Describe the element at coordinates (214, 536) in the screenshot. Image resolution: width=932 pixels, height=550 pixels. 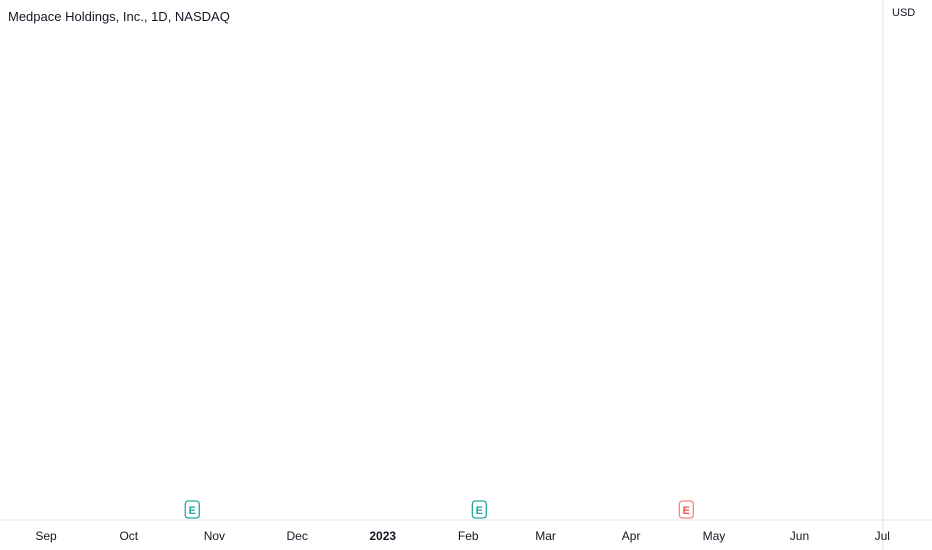
I see `x-tick-label: Nov` at that location.